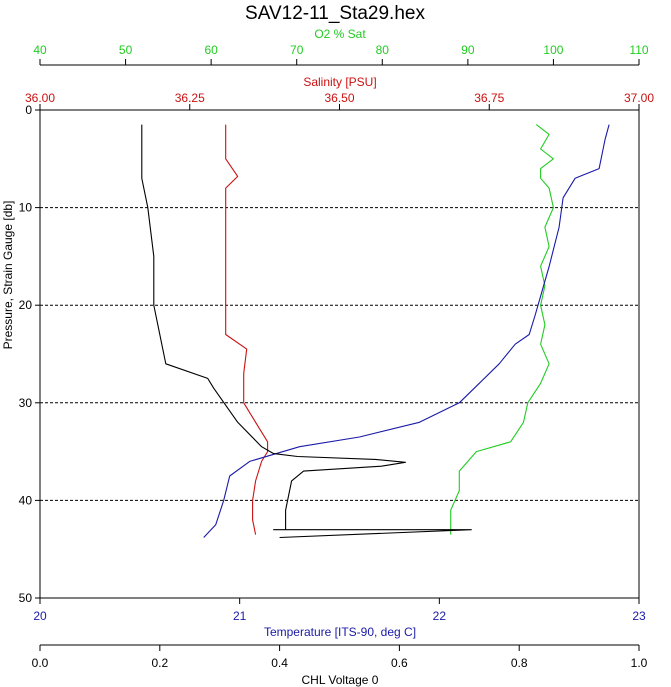 The image size is (671, 687). I want to click on chl-tick-label-0.2: 0.2, so click(159, 663).